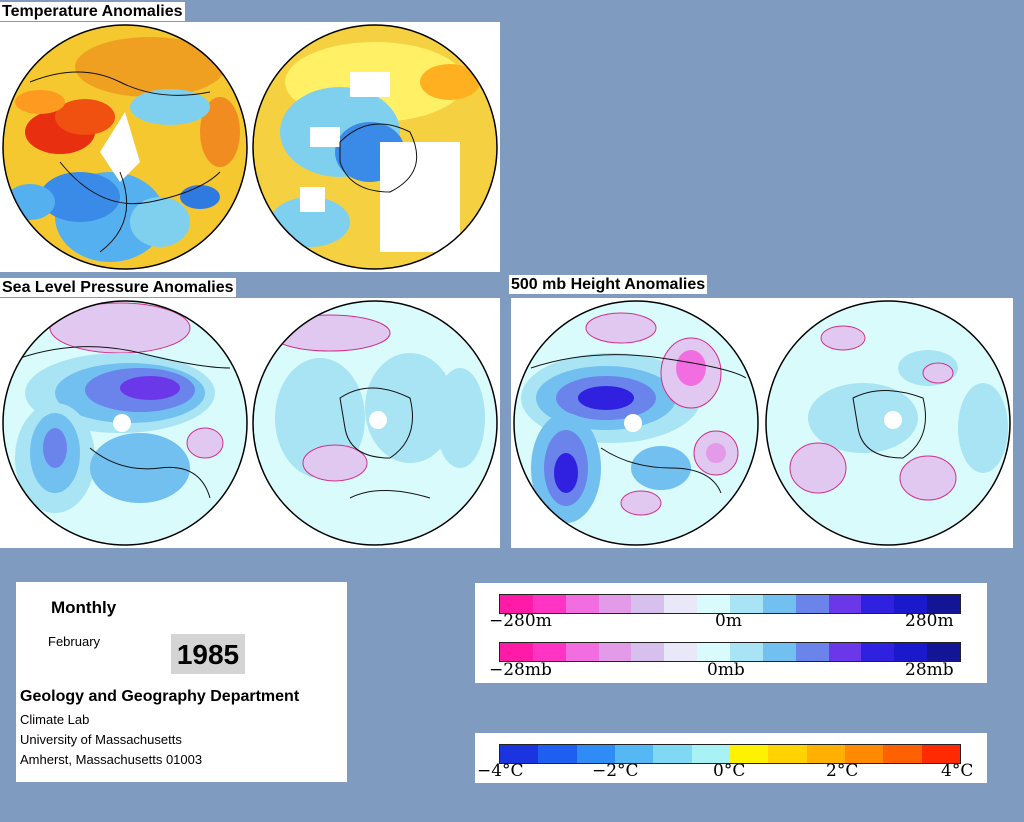 The height and width of the screenshot is (822, 1024). I want to click on month-label: February, so click(74, 641).